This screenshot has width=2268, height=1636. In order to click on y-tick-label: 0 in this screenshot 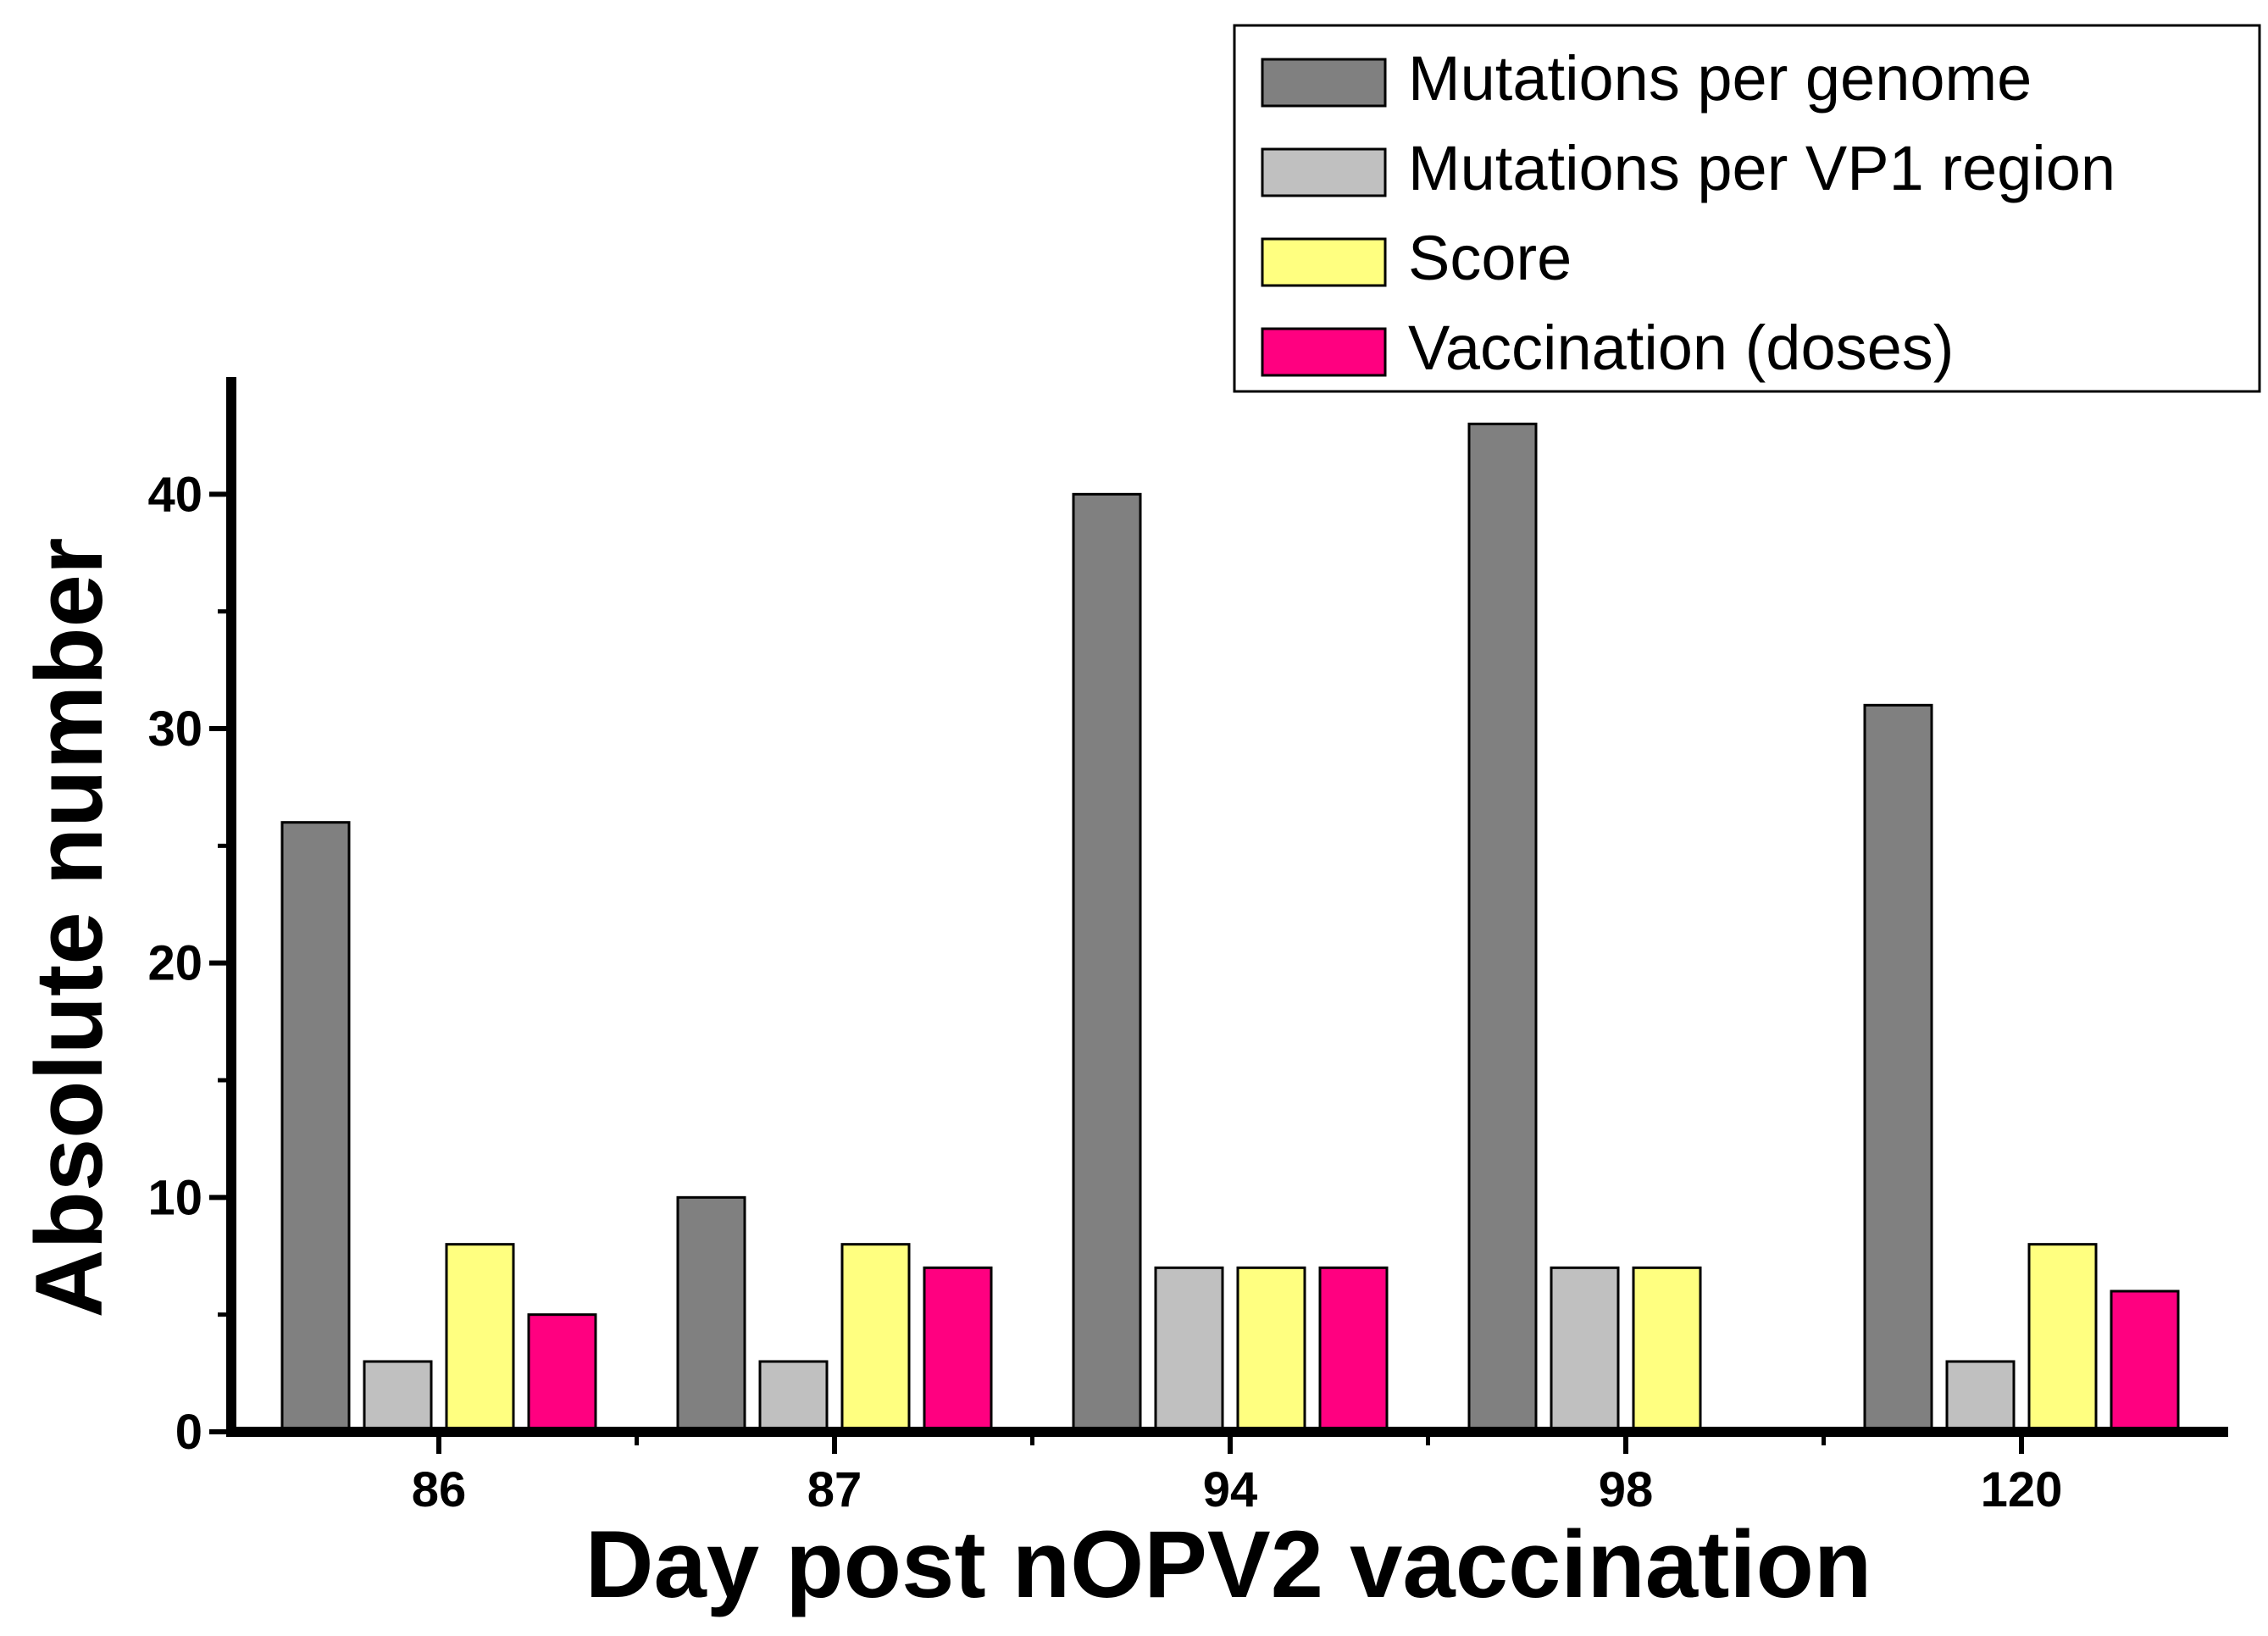, I will do `click(188, 1432)`.